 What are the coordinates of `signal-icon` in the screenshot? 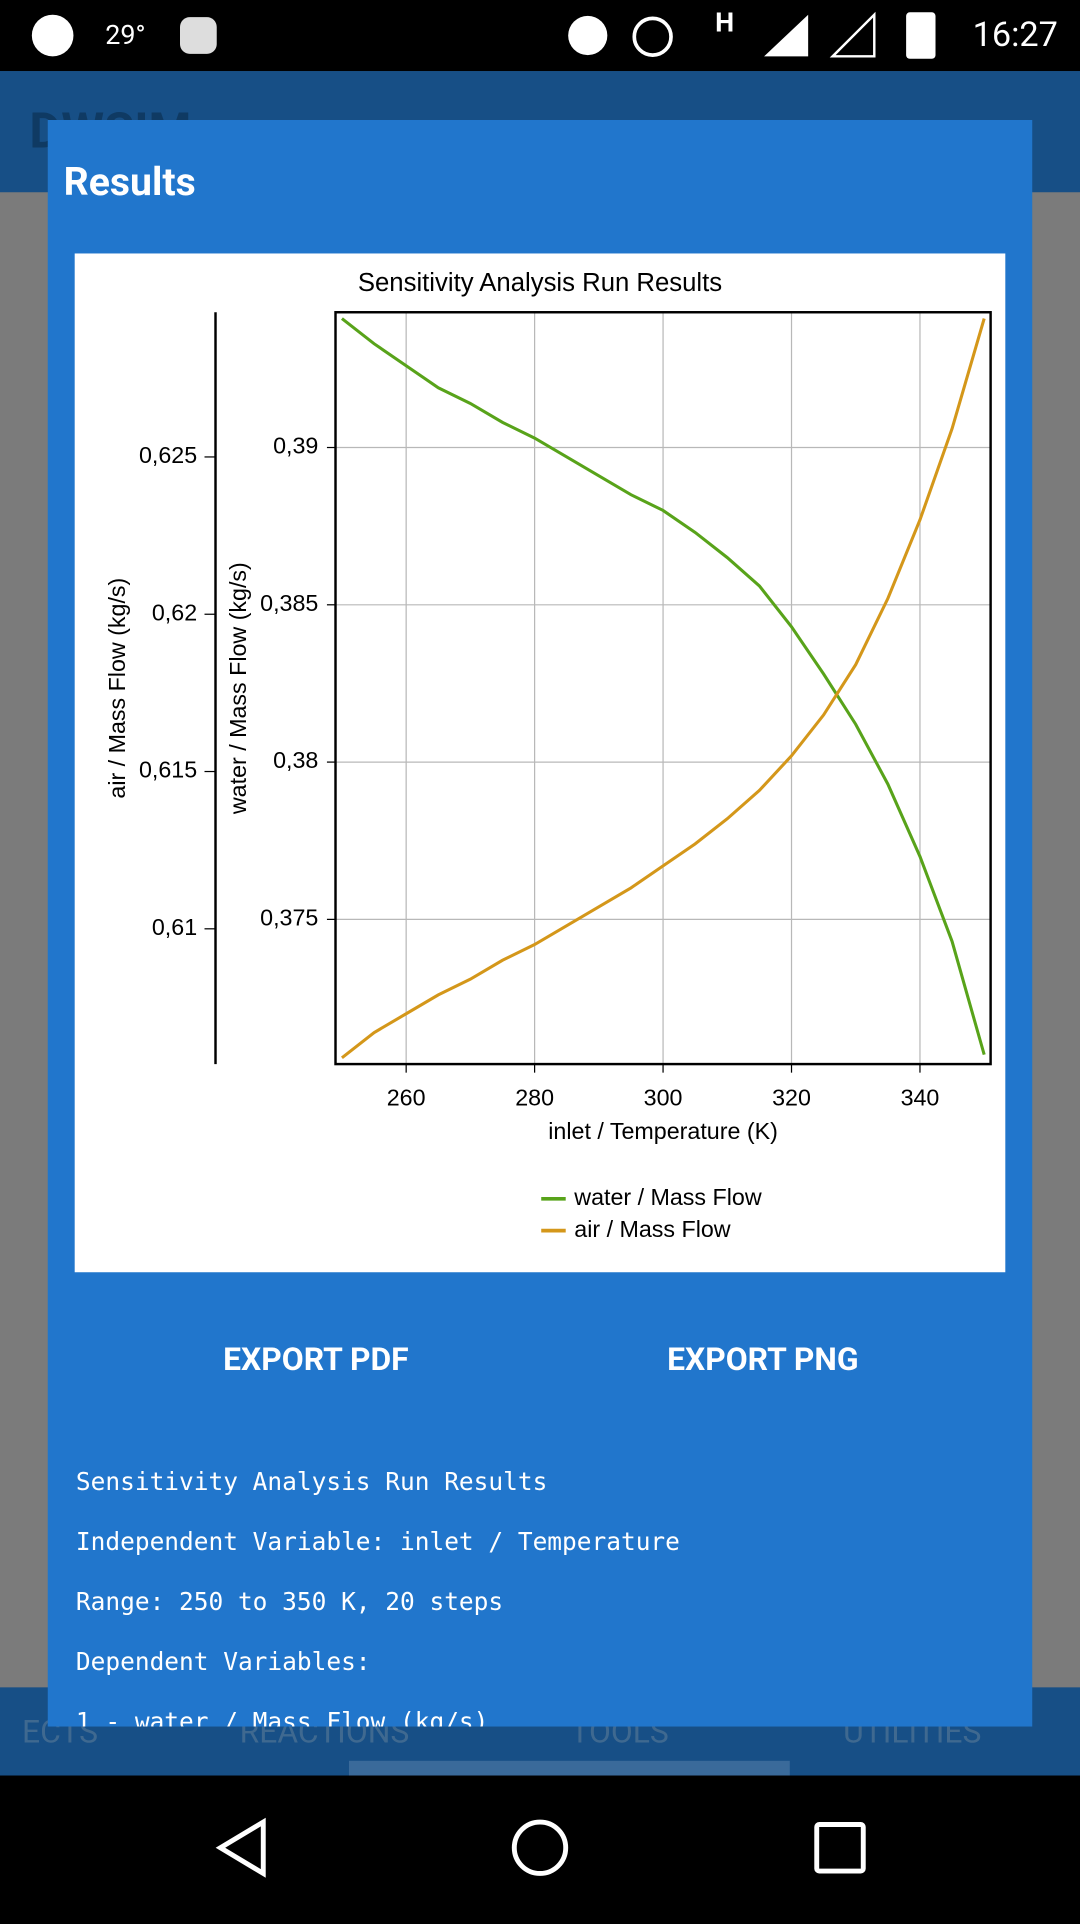 It's located at (852, 34).